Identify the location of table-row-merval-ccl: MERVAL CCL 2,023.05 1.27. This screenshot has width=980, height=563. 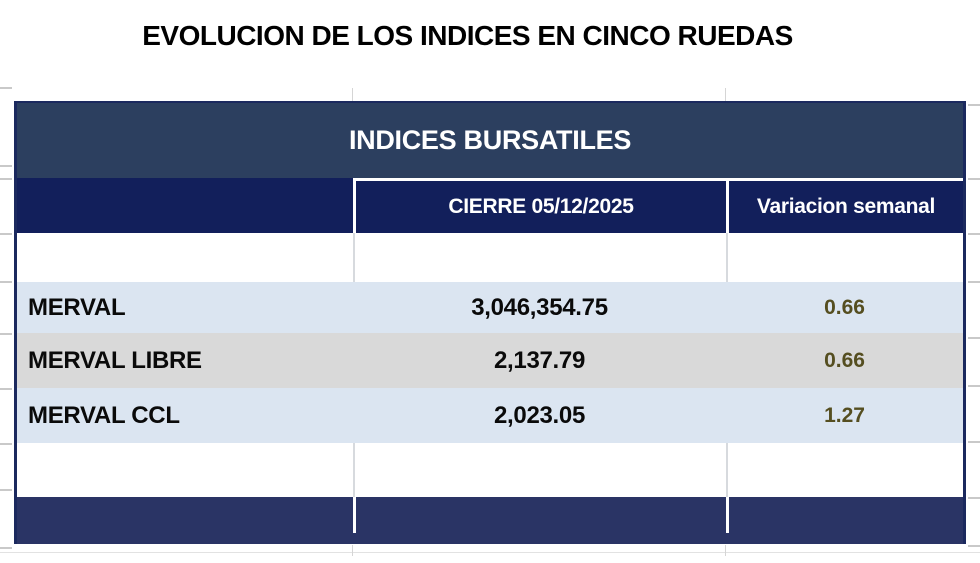
(490, 415).